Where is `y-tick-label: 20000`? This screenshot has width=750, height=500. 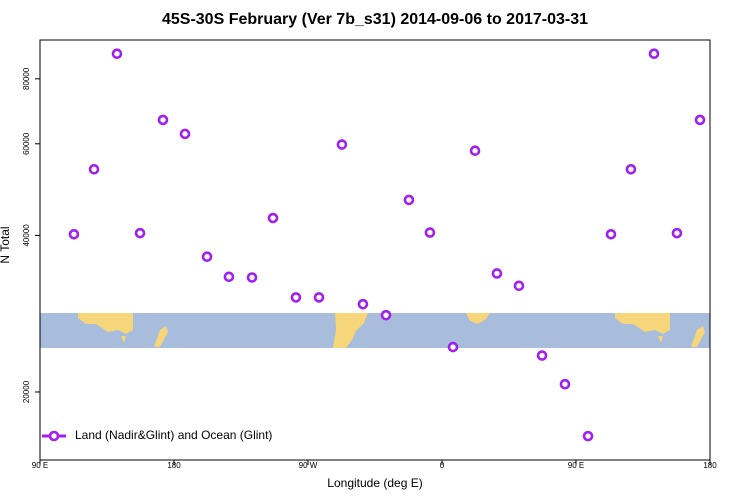
y-tick-label: 20000 is located at coordinates (26, 391).